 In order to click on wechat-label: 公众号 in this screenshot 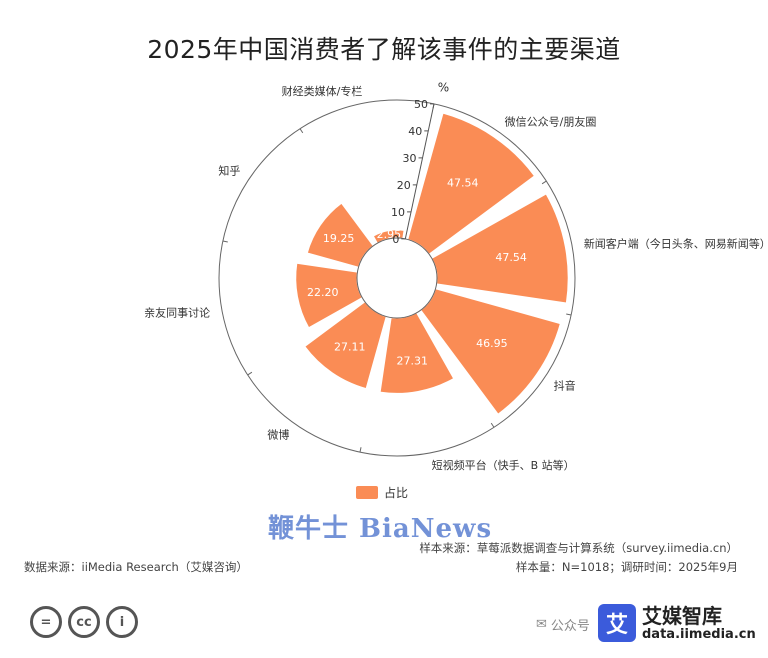, I will do `click(570, 626)`.